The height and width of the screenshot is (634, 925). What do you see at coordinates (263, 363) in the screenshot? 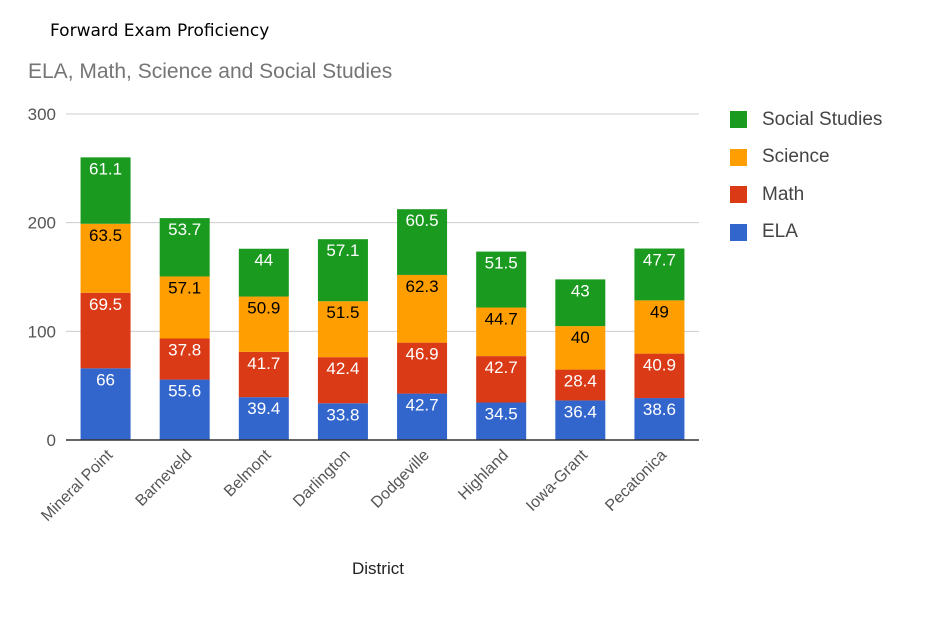
I see `data-label: 41.7` at bounding box center [263, 363].